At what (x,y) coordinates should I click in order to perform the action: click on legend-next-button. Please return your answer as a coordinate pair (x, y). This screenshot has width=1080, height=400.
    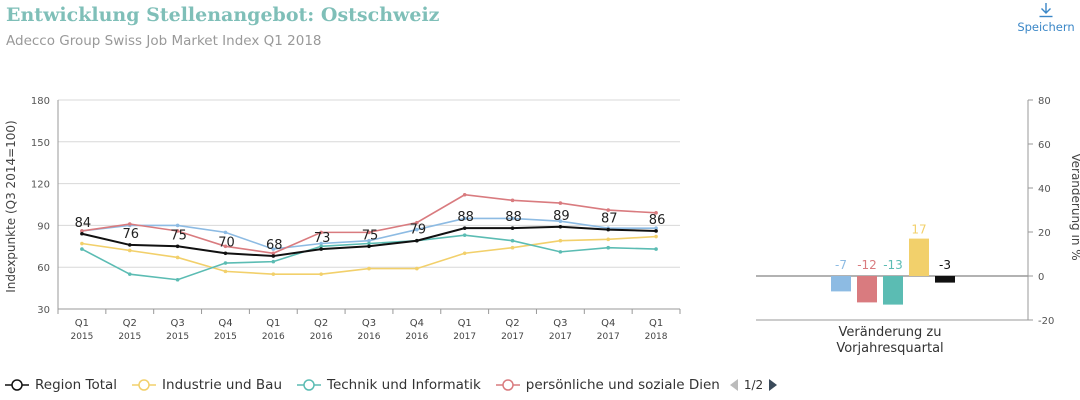
    Looking at the image, I should click on (773, 385).